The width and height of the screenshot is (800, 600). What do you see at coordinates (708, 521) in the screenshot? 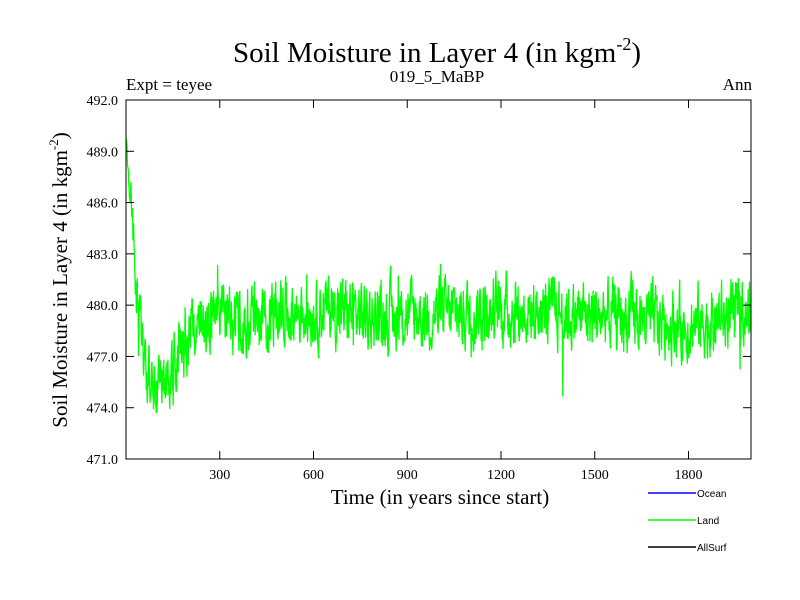
I see `legend-label-land: Land` at bounding box center [708, 521].